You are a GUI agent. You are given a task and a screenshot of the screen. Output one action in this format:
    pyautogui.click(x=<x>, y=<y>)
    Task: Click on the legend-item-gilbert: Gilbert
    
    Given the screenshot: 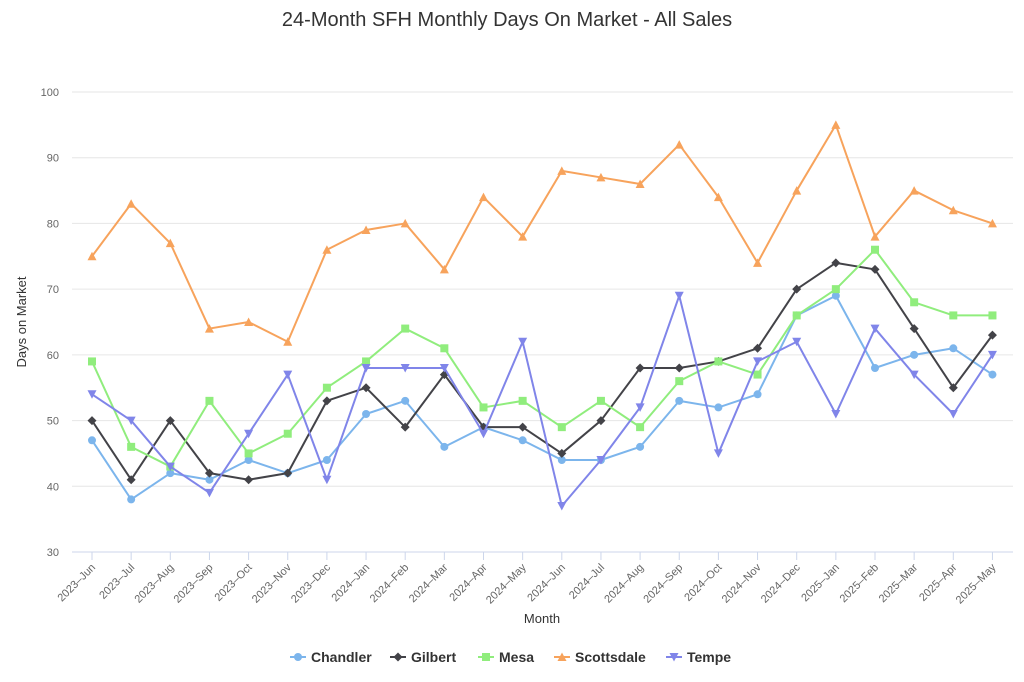 What is the action you would take?
    pyautogui.click(x=423, y=657)
    